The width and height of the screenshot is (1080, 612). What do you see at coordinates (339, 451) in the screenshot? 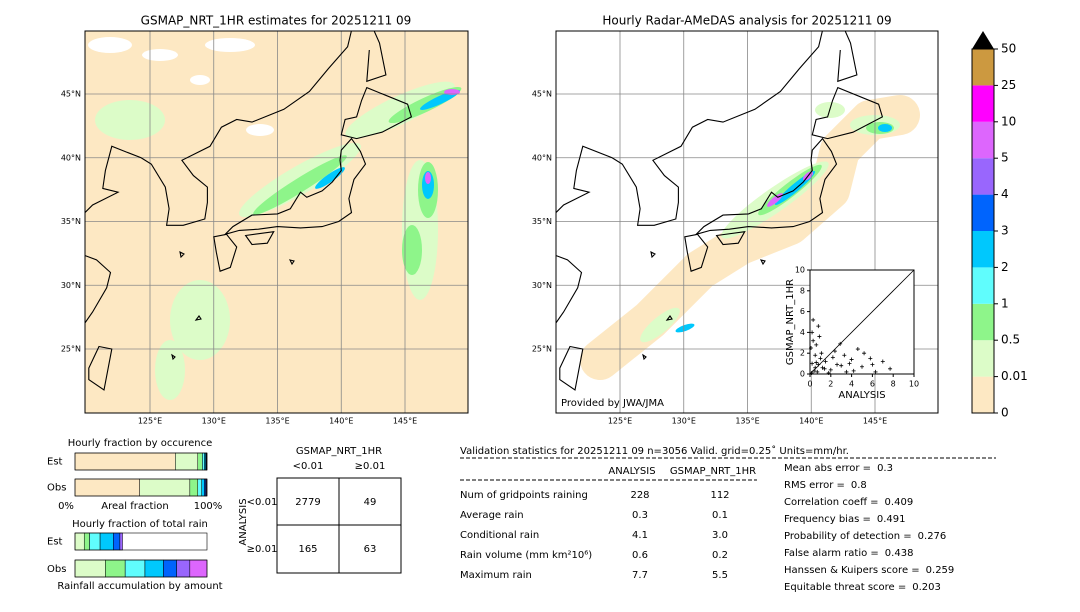
I see `table-title: GSMAP_NRT_1HR` at bounding box center [339, 451].